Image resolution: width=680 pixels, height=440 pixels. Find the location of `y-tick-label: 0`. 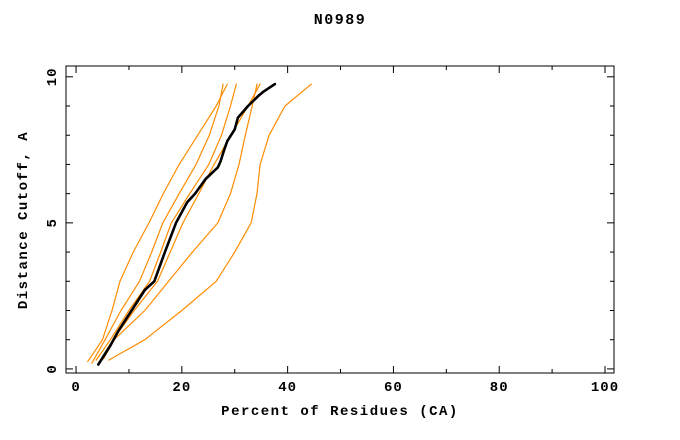

y-tick-label: 0 is located at coordinates (53, 368).